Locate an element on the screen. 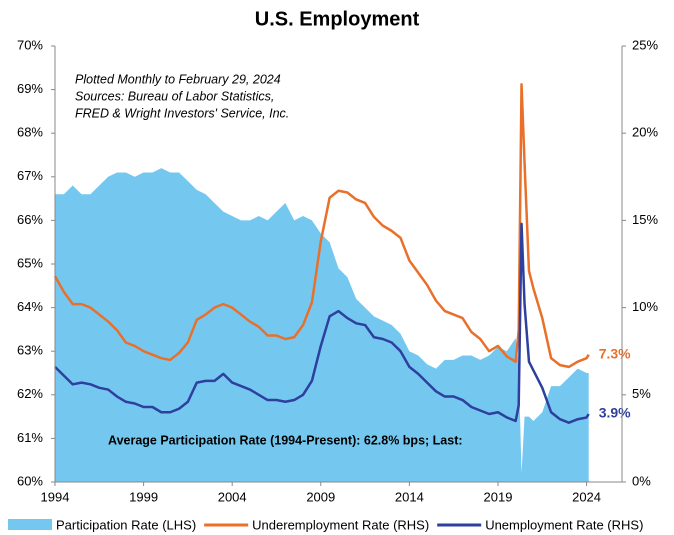 The width and height of the screenshot is (674, 535). x-tick-label: 2019 is located at coordinates (498, 496).